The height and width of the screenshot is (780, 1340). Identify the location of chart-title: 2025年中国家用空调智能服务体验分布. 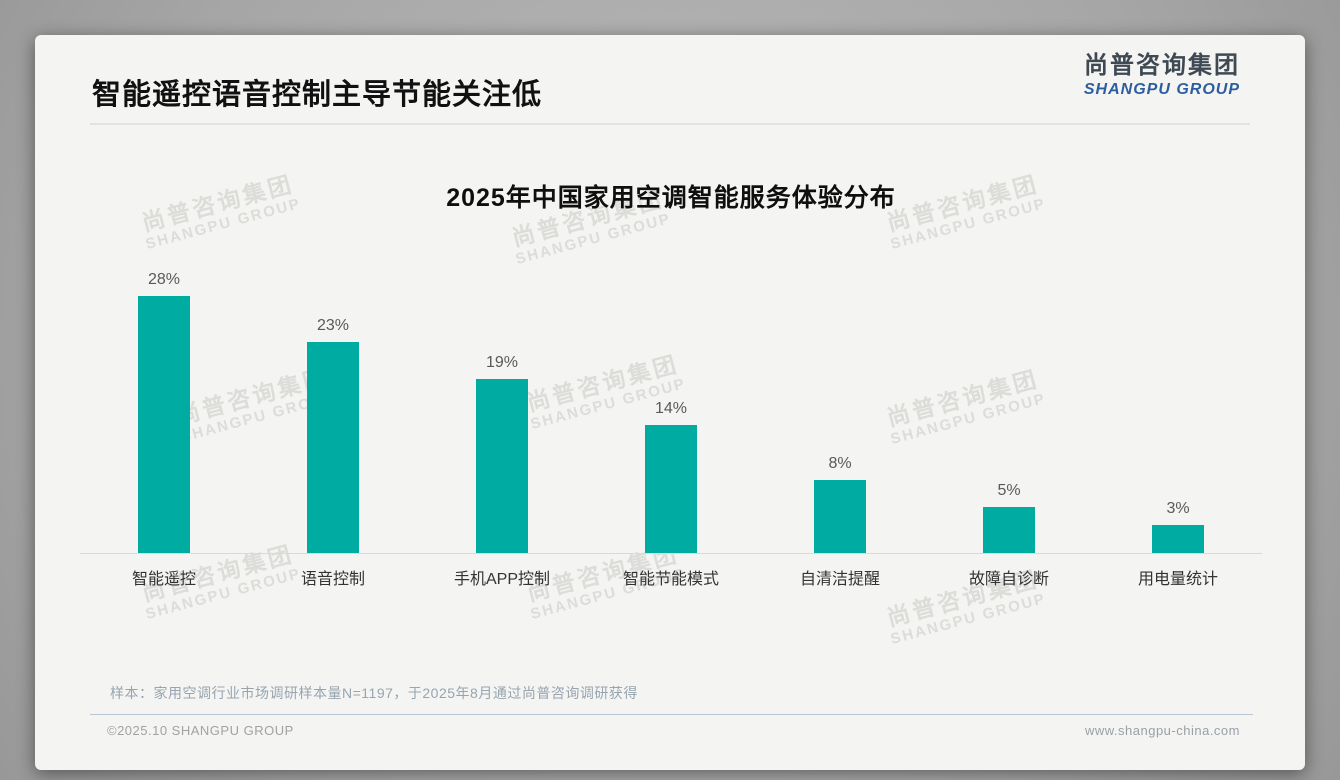
(671, 198).